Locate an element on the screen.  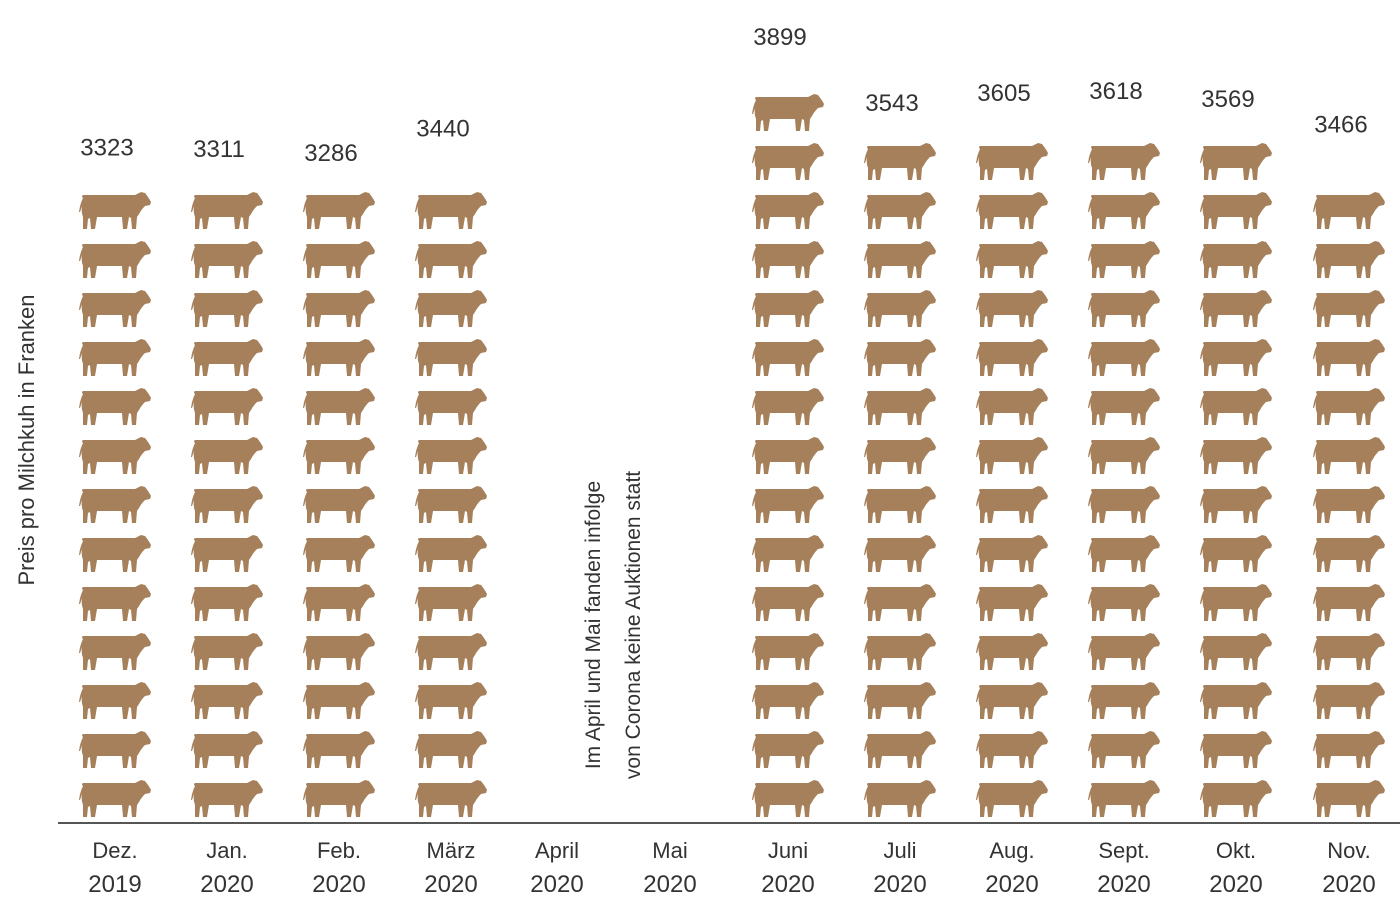
x-tick-label-year: 2019 is located at coordinates (114, 884).